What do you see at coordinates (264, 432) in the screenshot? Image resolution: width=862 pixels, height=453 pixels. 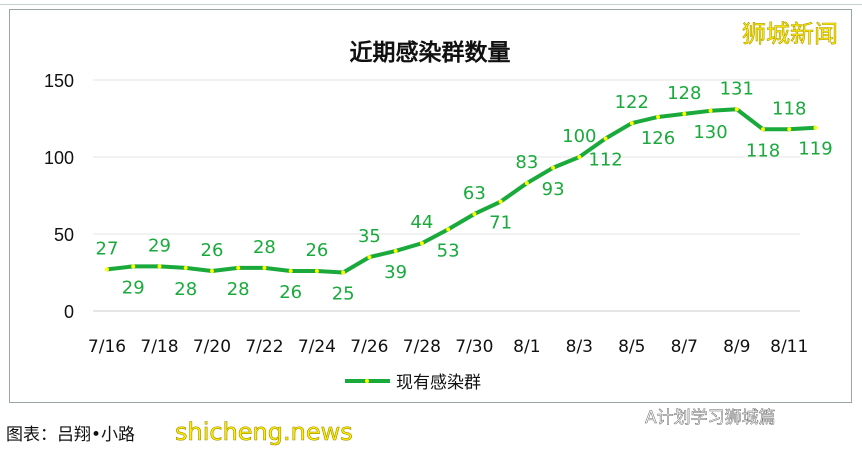 I see `site-watermark: shicheng.news` at bounding box center [264, 432].